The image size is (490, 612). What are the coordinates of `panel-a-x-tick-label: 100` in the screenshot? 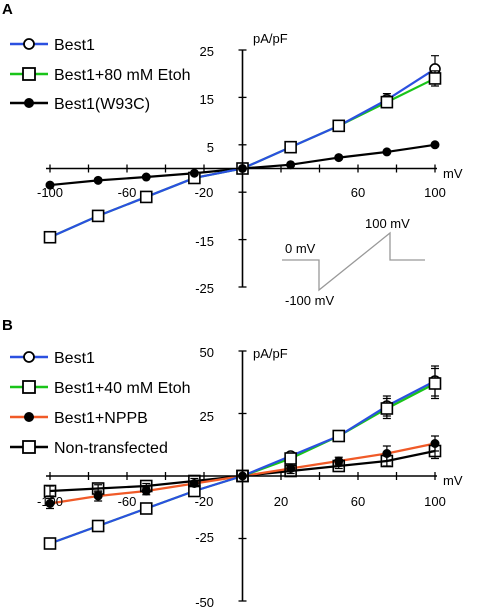 It's located at (435, 192).